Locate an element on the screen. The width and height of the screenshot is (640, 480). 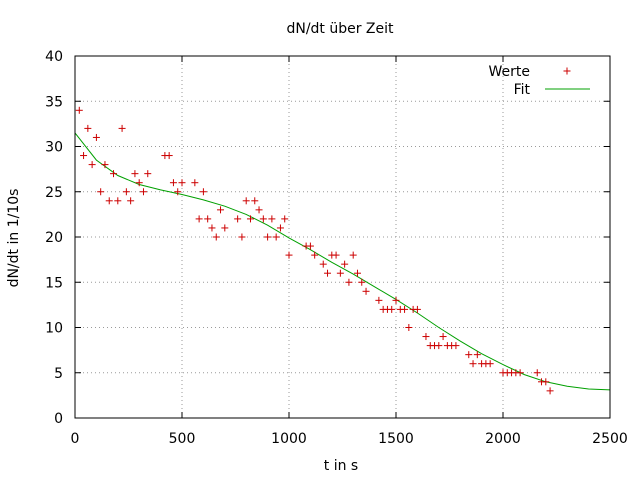
x-tick-label: 2000 is located at coordinates (503, 439).